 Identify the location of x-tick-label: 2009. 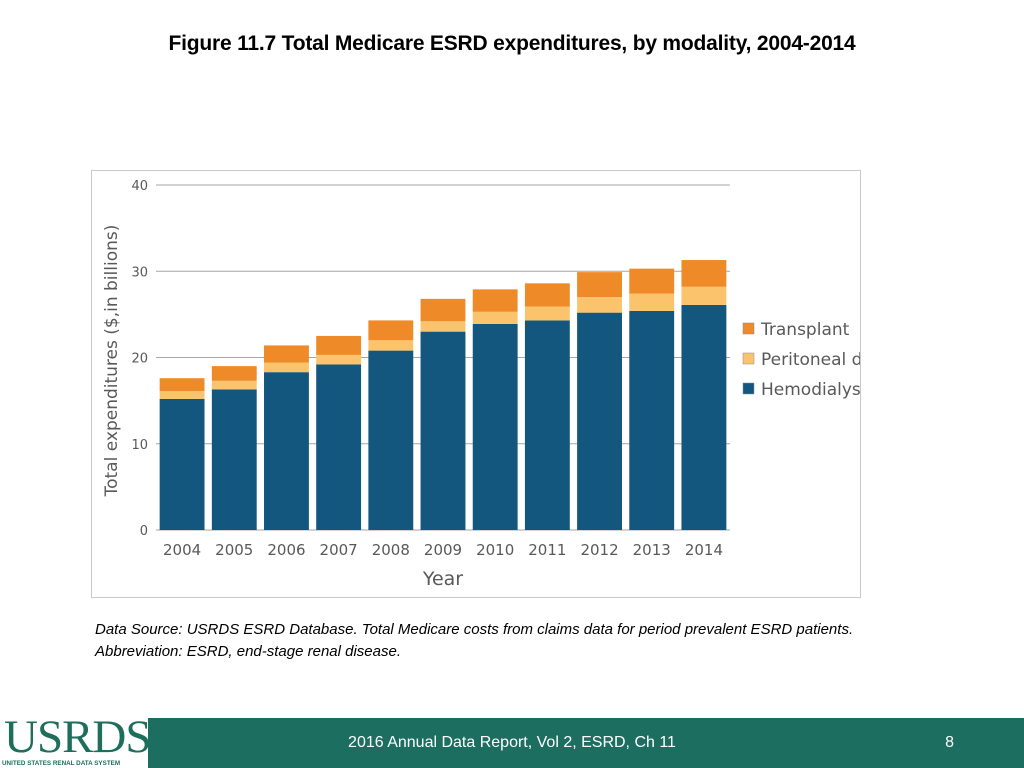
(443, 550).